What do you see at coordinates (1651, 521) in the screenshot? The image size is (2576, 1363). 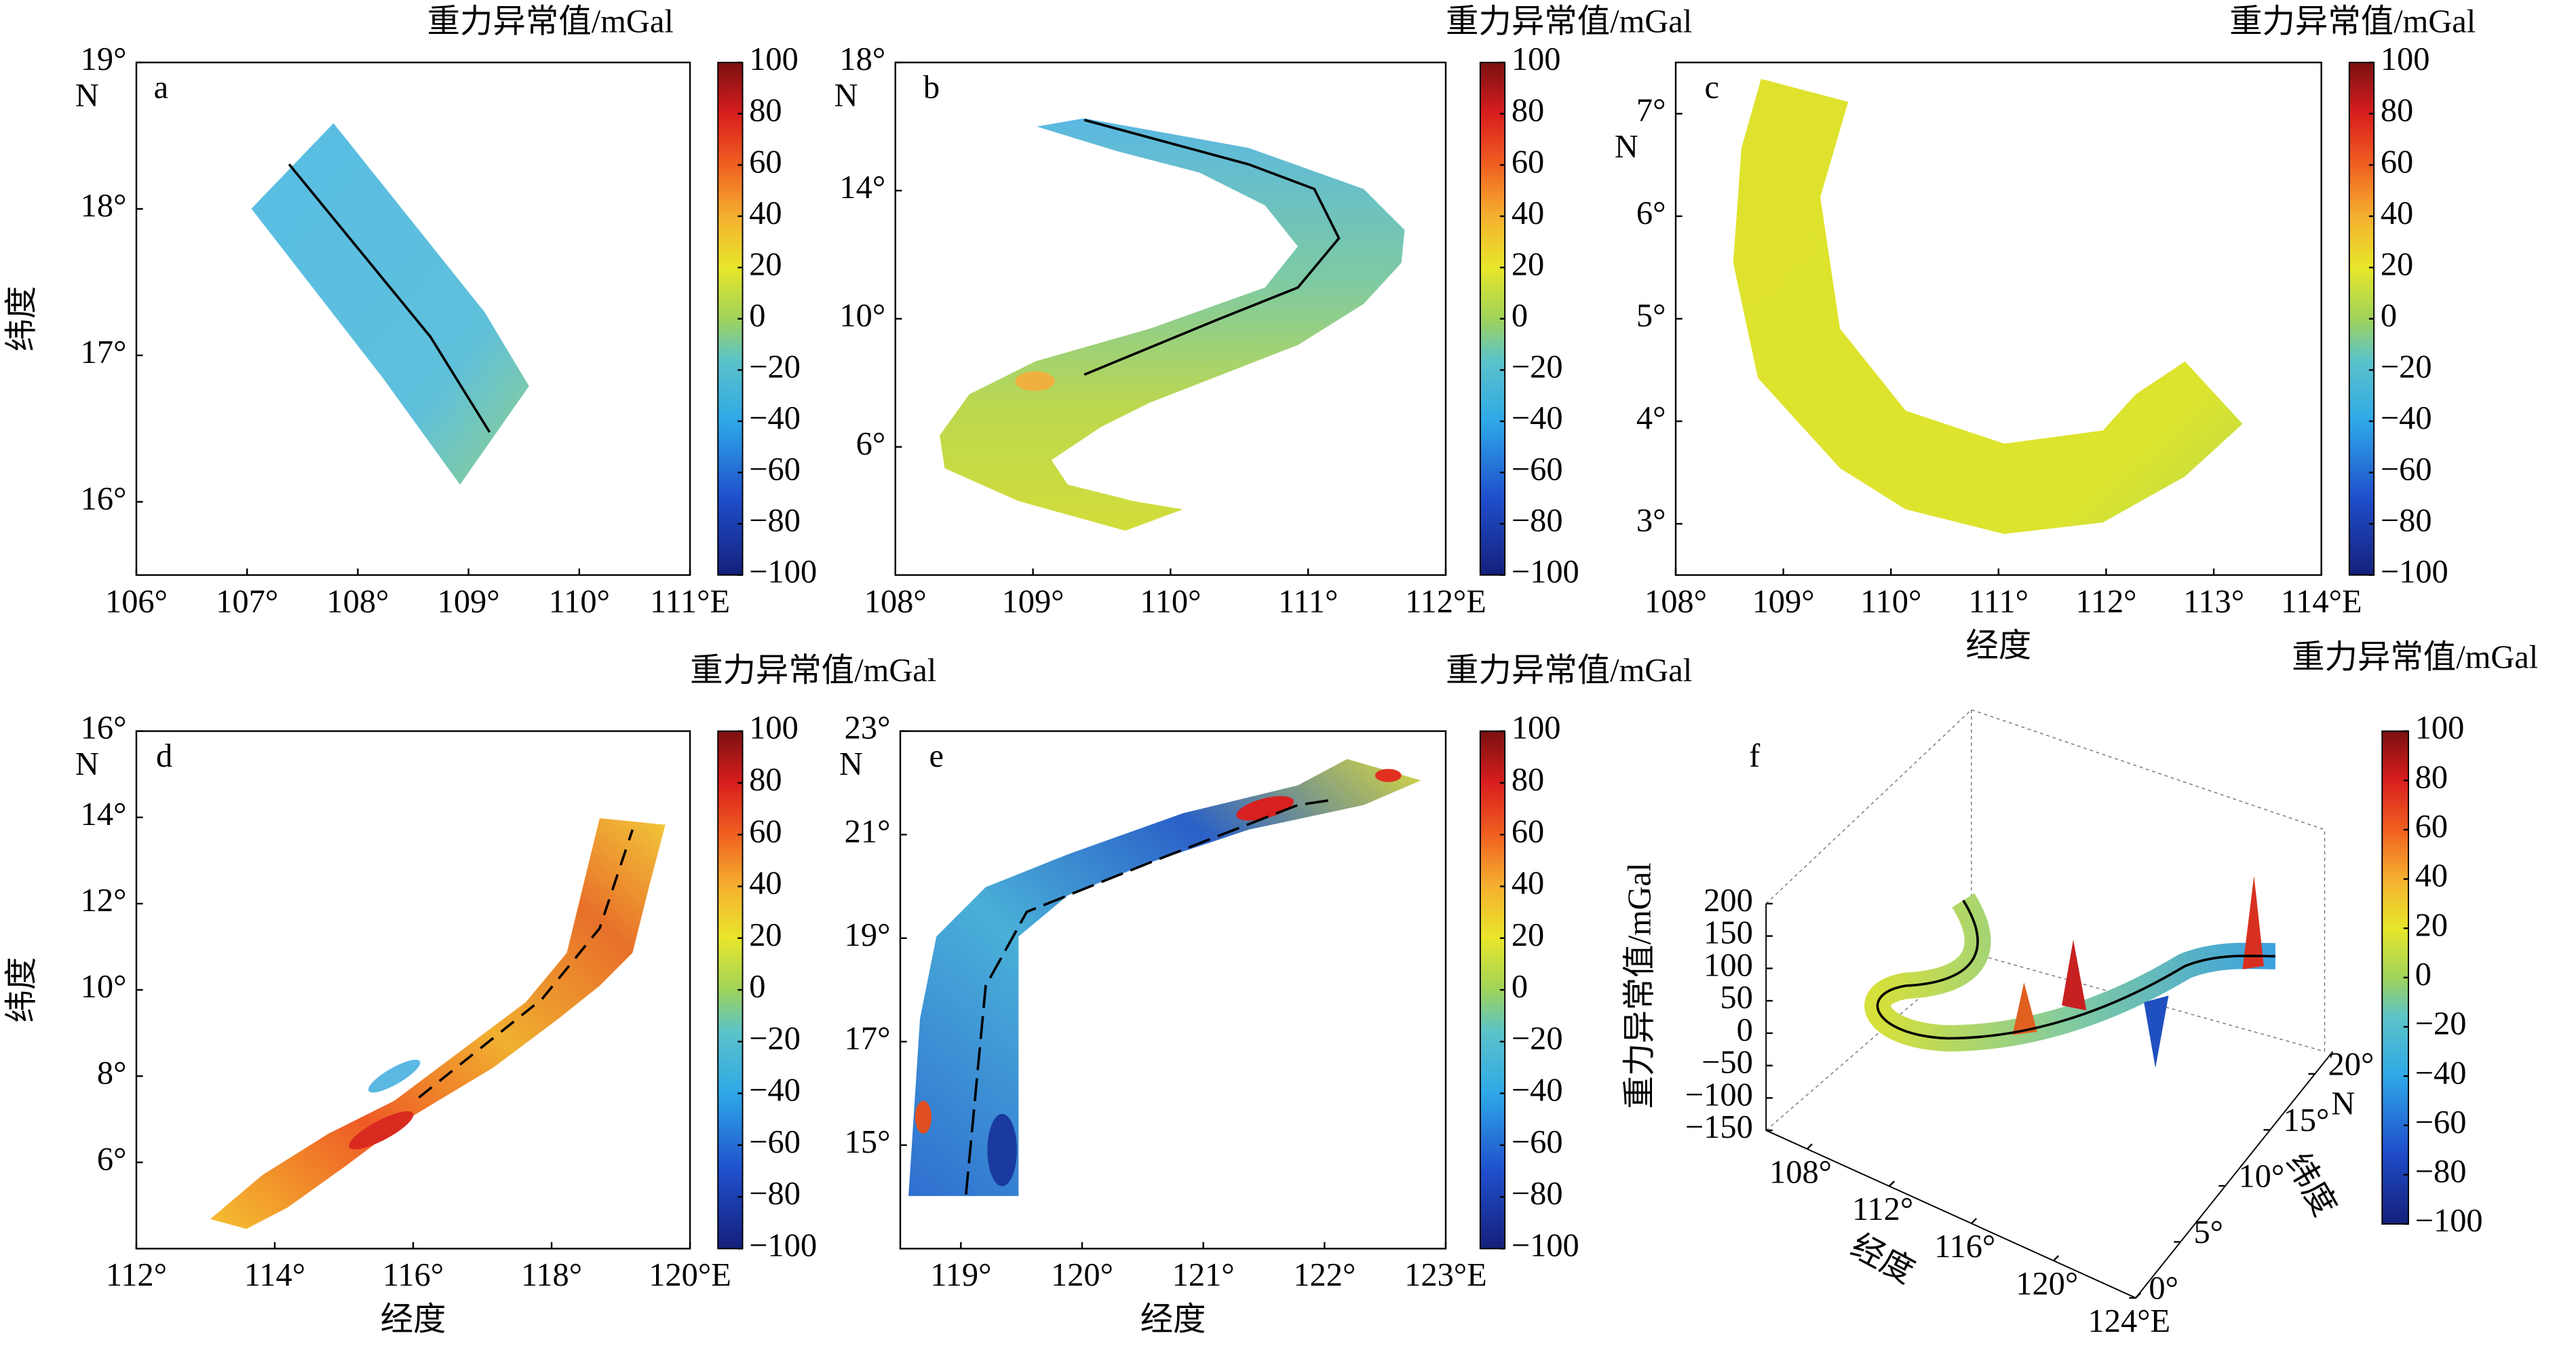 I see `y-tick-label: 3°` at bounding box center [1651, 521].